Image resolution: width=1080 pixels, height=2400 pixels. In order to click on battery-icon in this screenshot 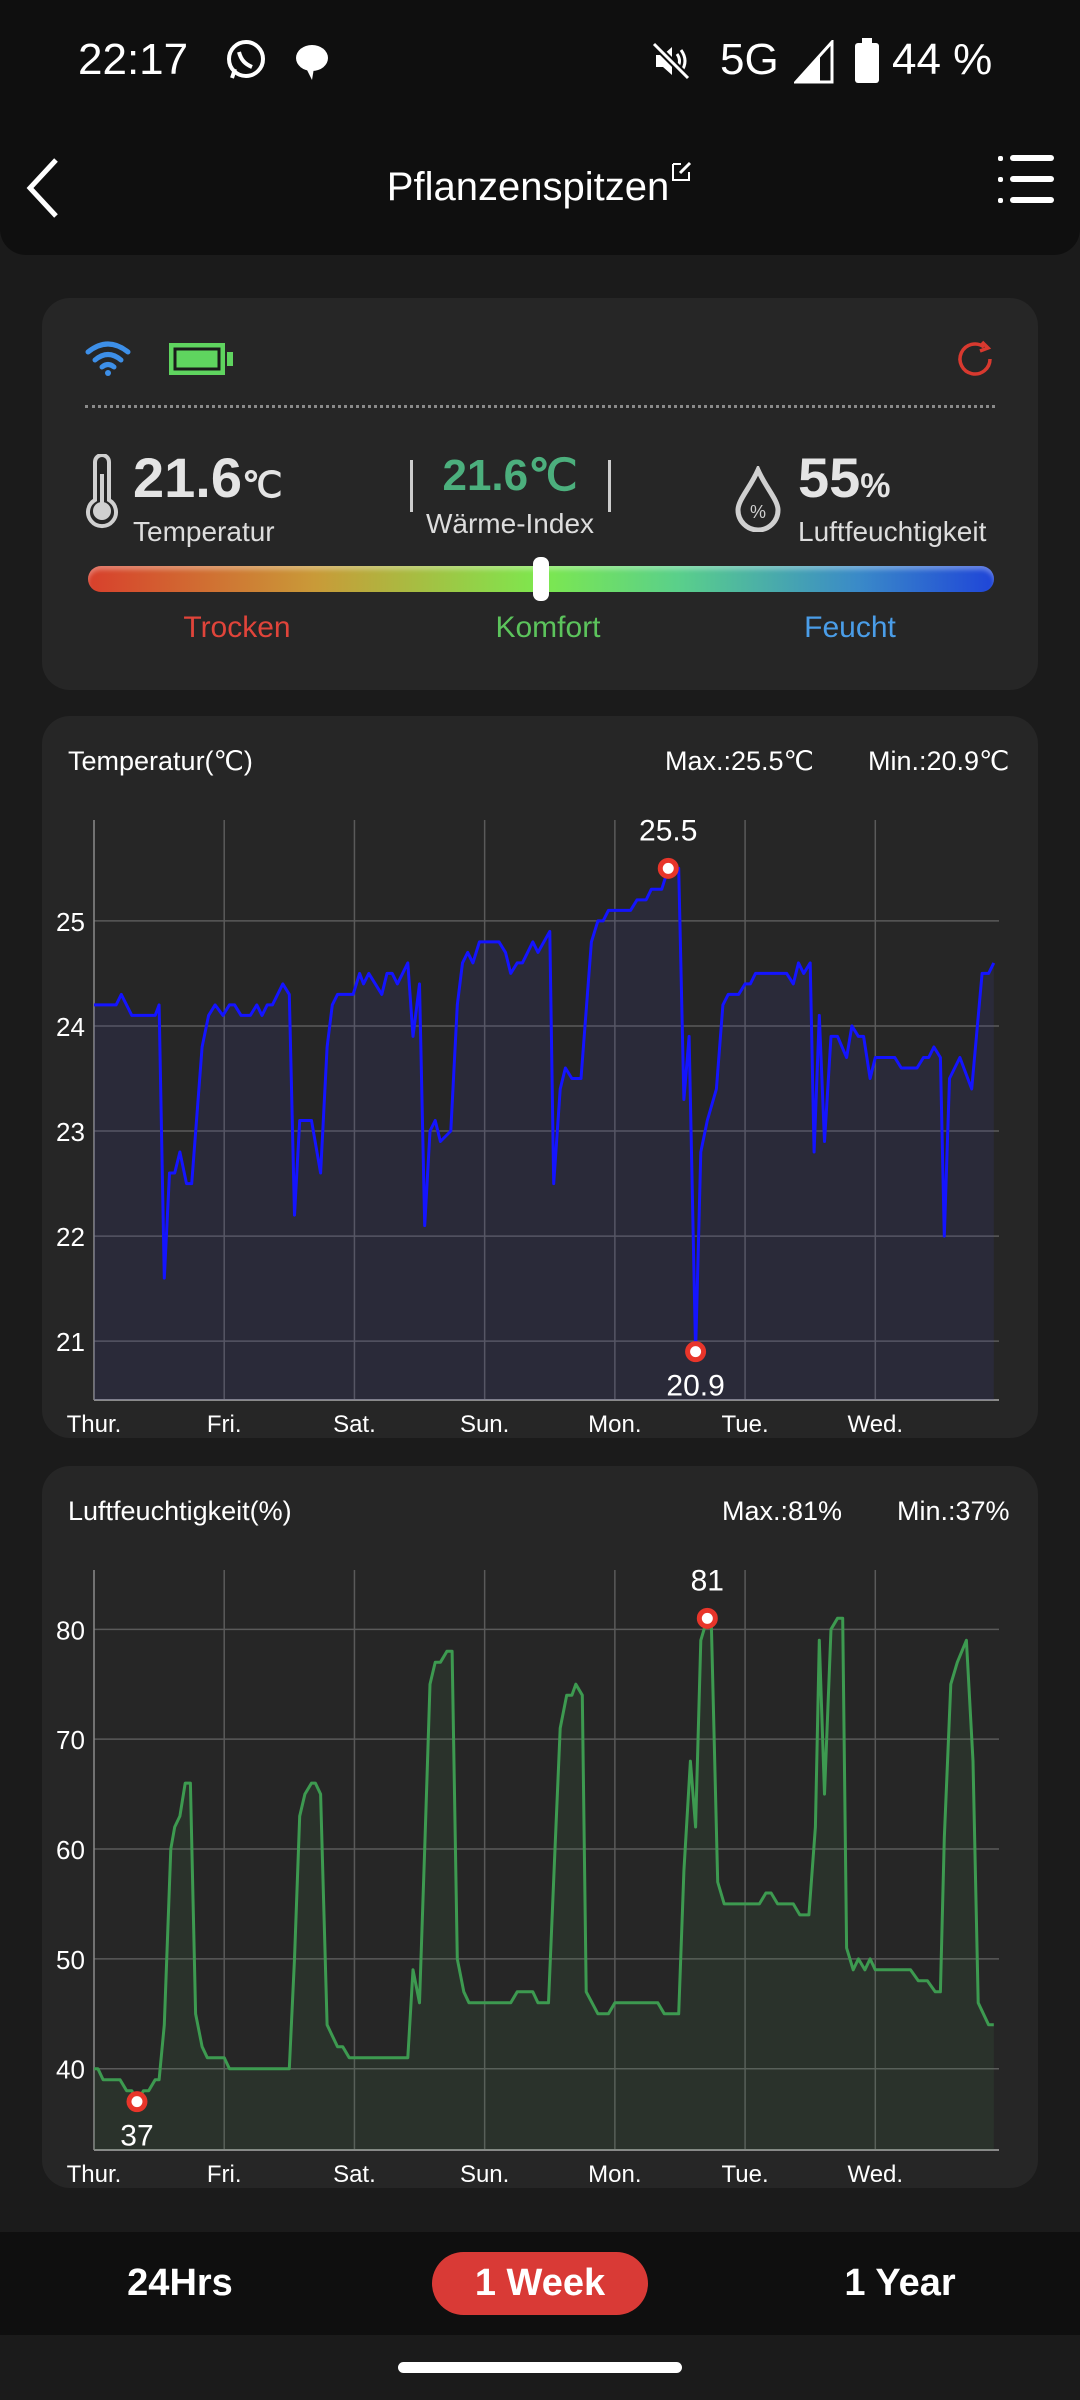, I will do `click(867, 60)`.